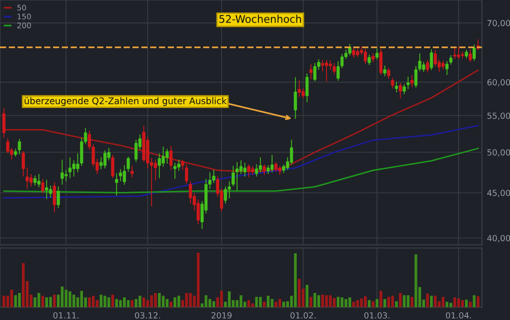 Image resolution: width=510 pixels, height=320 pixels. Describe the element at coordinates (498, 82) in the screenshot. I see `y-tick-label: 60,00` at that location.